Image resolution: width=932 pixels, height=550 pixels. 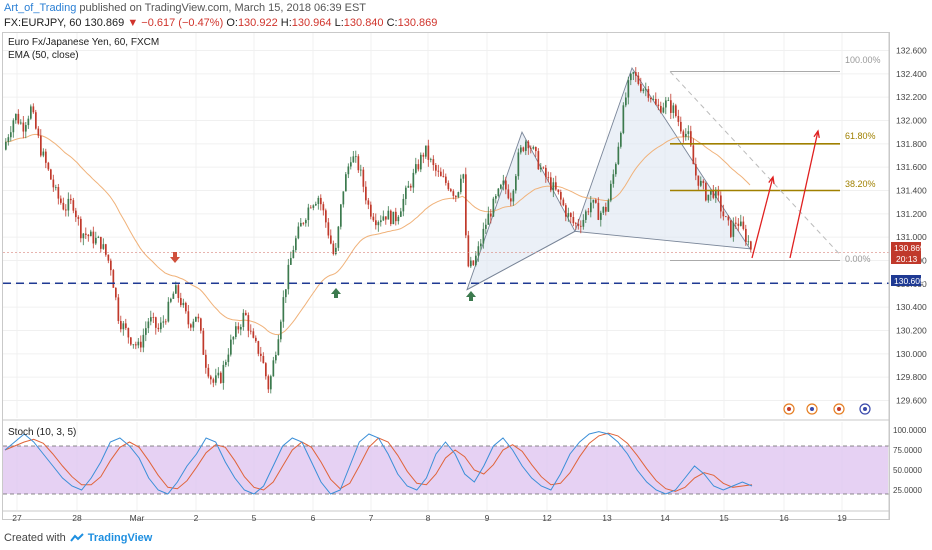 What do you see at coordinates (392, 23) in the screenshot?
I see `close-label: C:` at bounding box center [392, 23].